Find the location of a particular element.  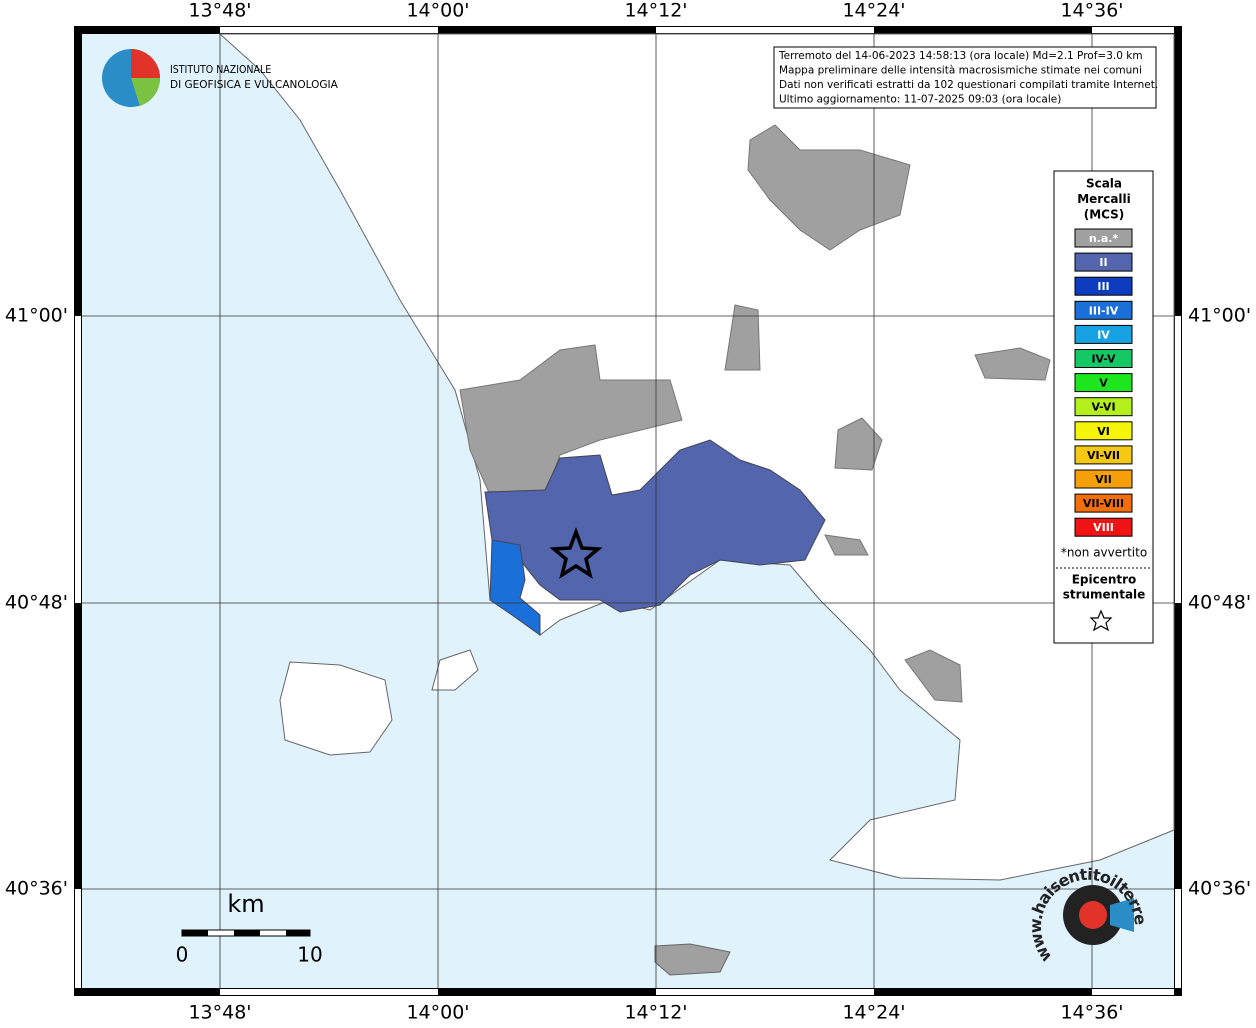

legend-epicenter: strumentale is located at coordinates (1104, 595).